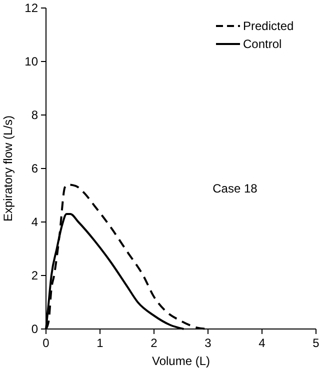 The image size is (323, 373). I want to click on x-tick-label: 2, so click(154, 343).